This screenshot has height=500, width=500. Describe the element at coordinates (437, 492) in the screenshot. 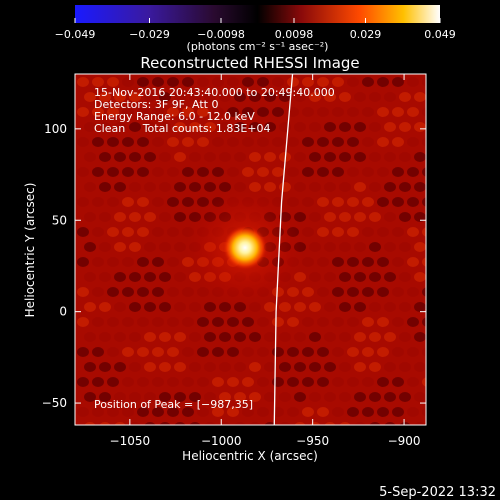

I see `footer-timestamp: 5‐Sep‐2022 13:32` at that location.